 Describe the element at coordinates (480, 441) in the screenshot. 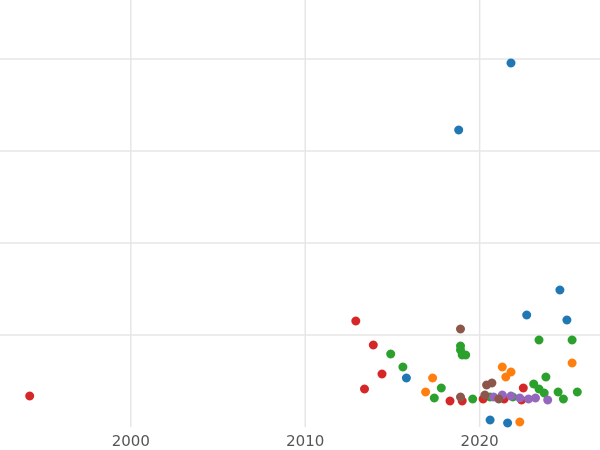

I see `x-tick-label: 2020` at that location.